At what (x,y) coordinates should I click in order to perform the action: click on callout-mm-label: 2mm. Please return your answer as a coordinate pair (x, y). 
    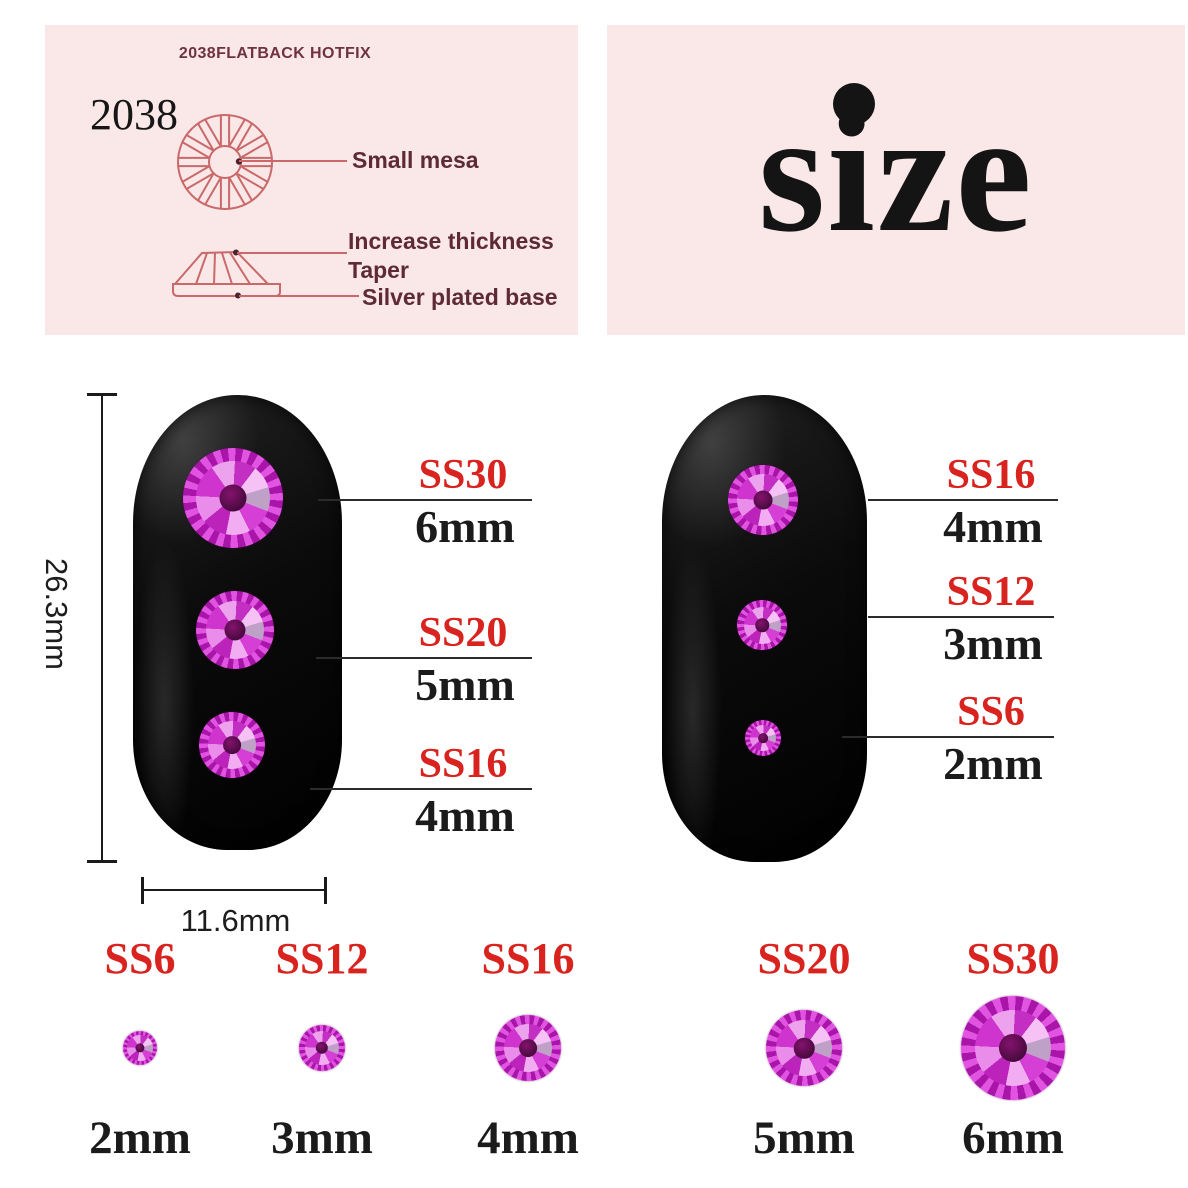
    Looking at the image, I should click on (993, 763).